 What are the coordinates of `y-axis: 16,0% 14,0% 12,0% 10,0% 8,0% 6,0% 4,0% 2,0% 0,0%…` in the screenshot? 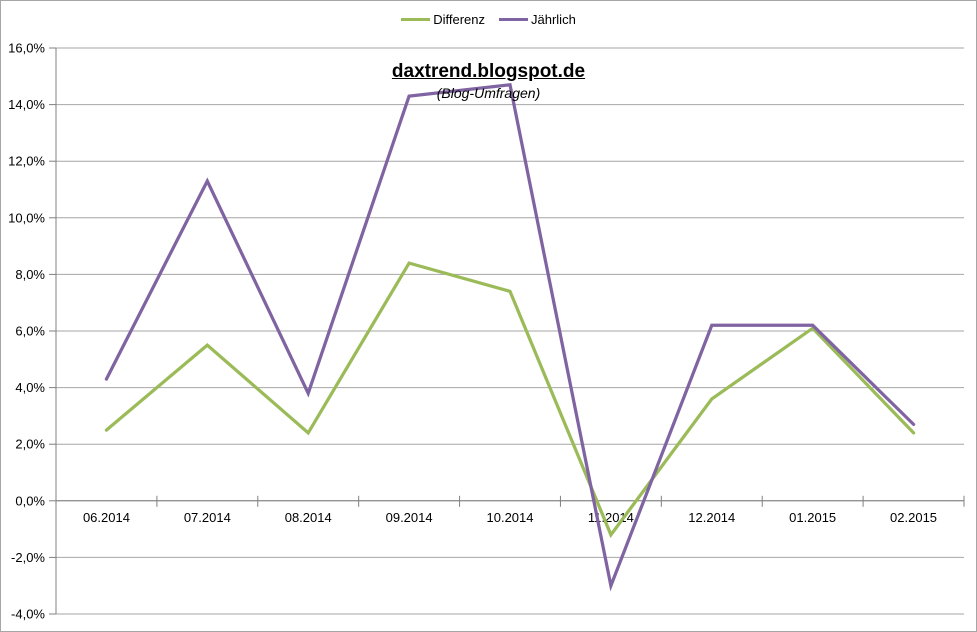 It's located at (32, 331).